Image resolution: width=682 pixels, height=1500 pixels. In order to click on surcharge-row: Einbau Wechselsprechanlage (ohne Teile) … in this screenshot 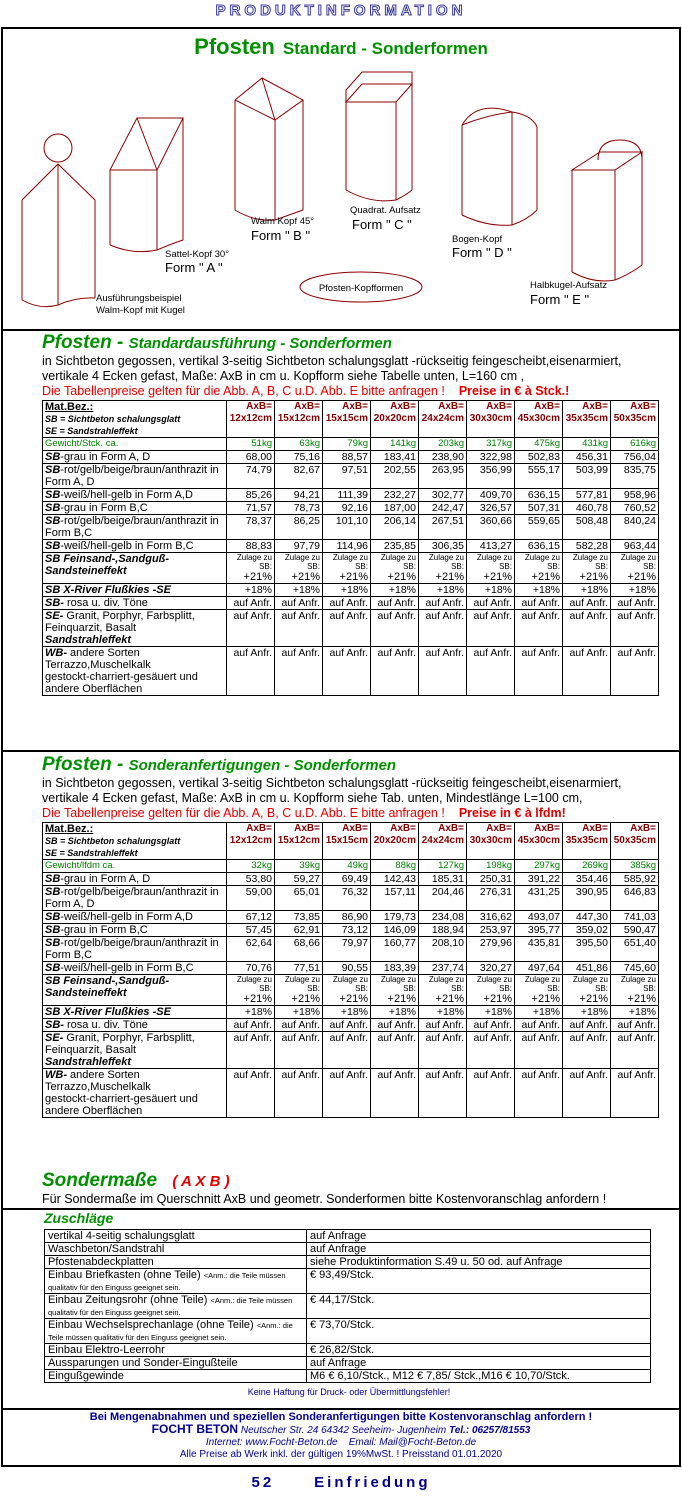, I will do `click(347, 1331)`.